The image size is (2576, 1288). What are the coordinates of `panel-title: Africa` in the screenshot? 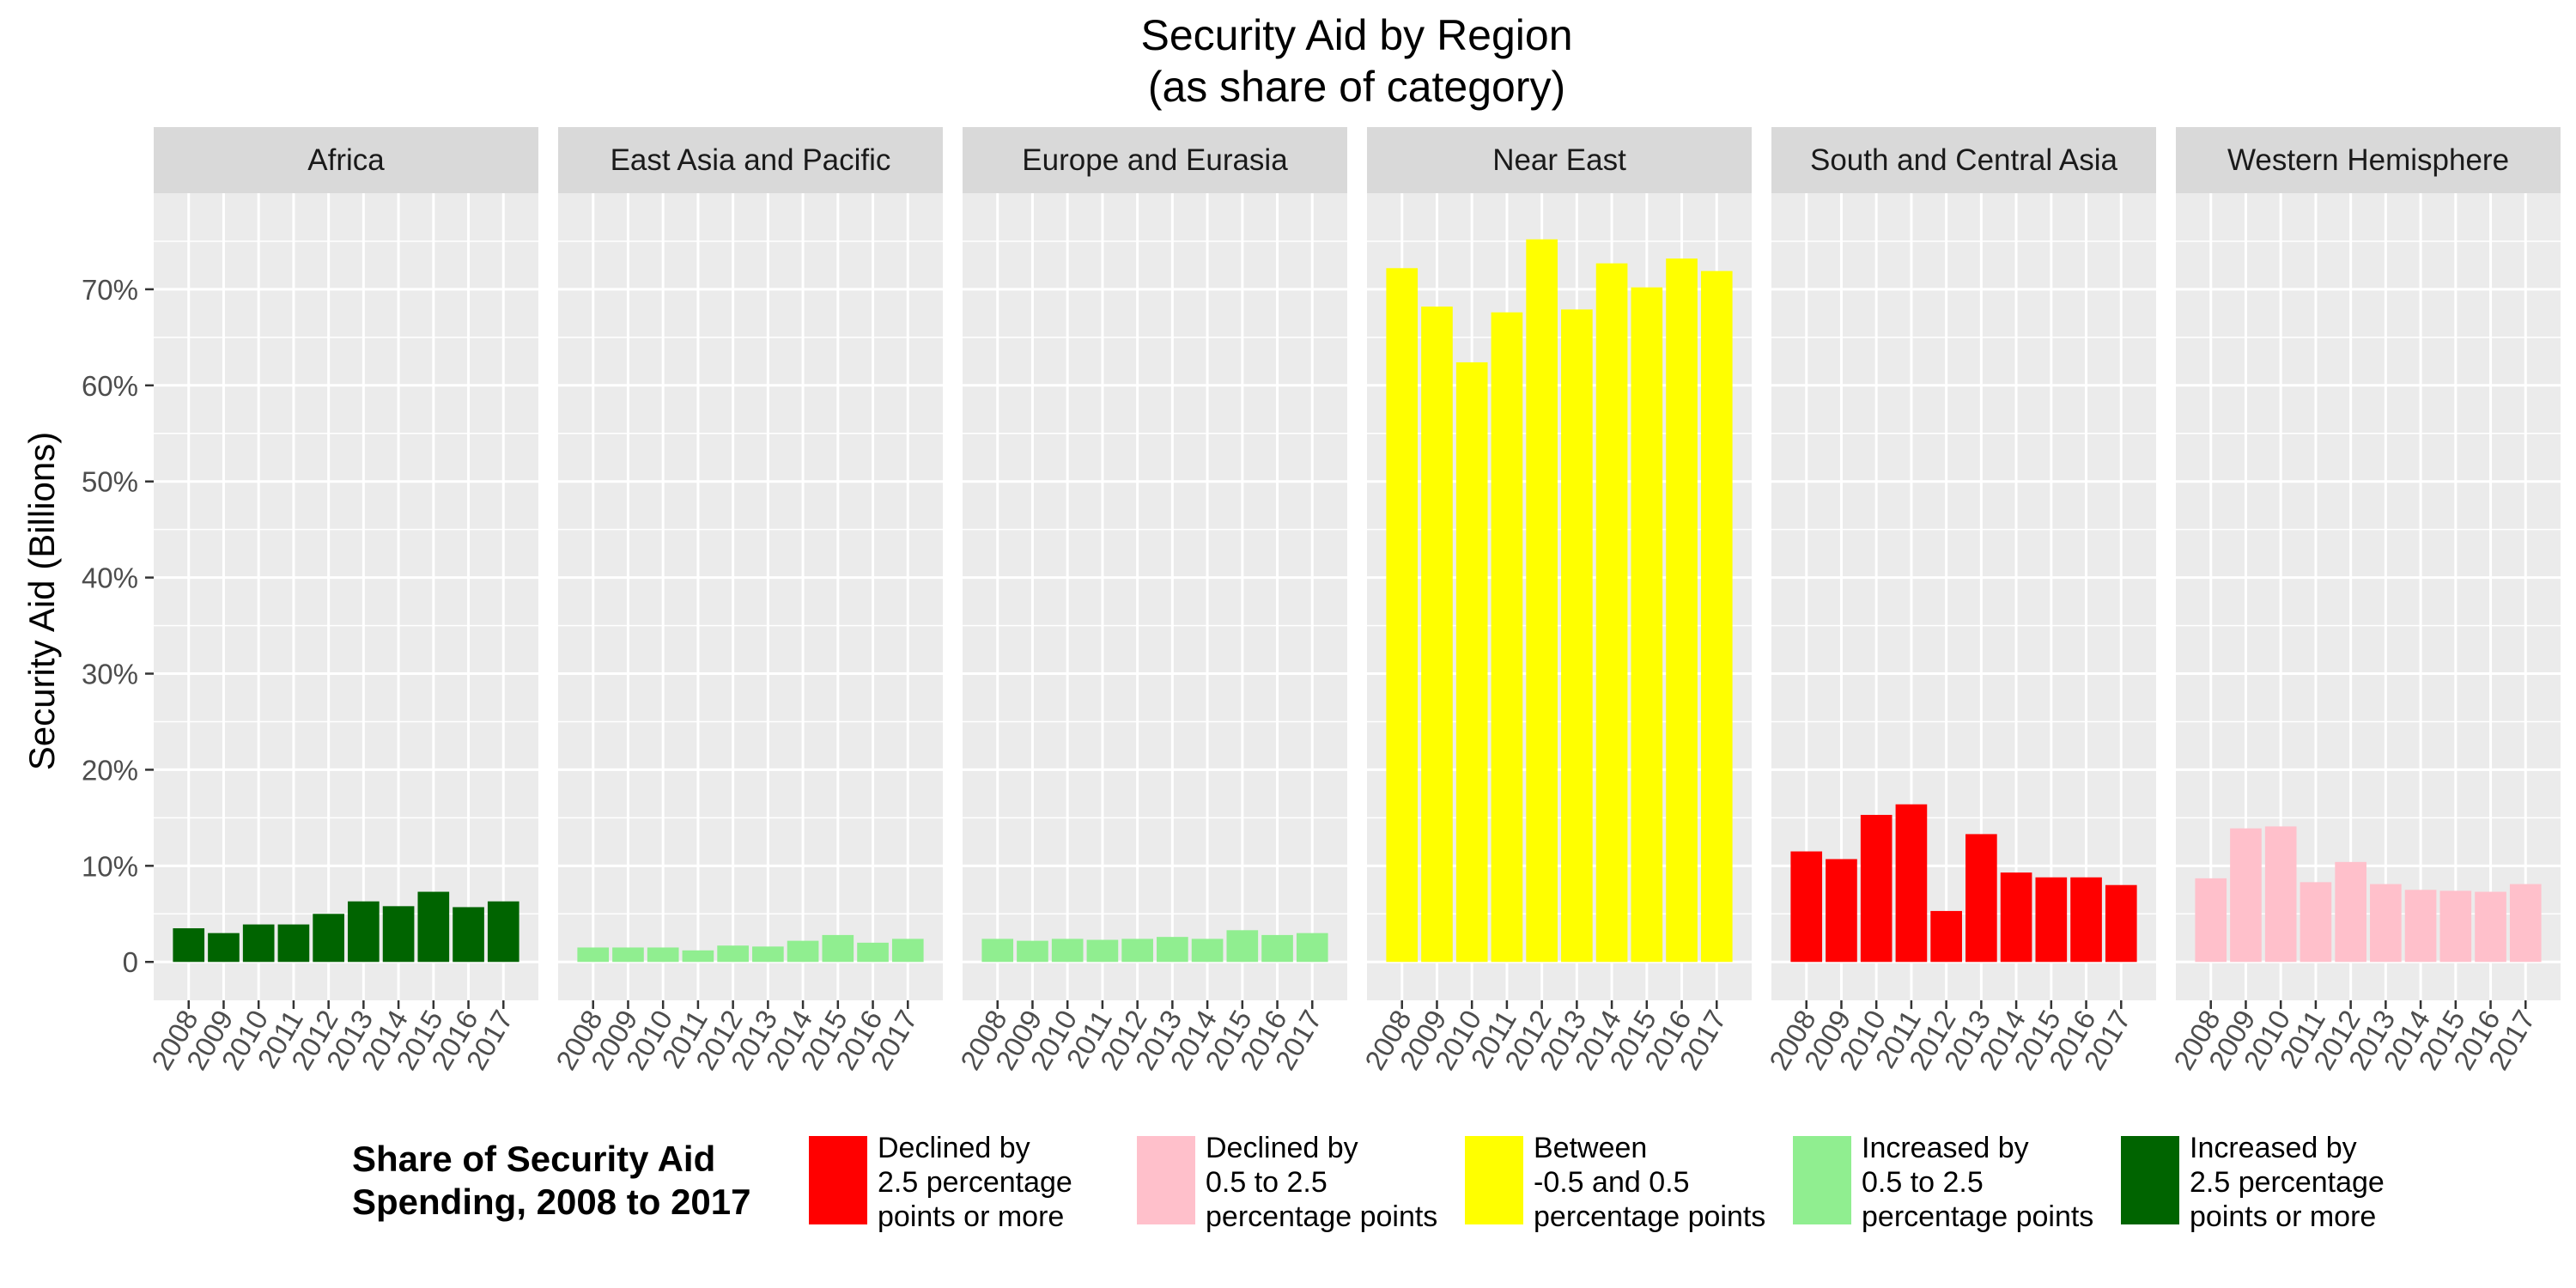 It's located at (346, 160).